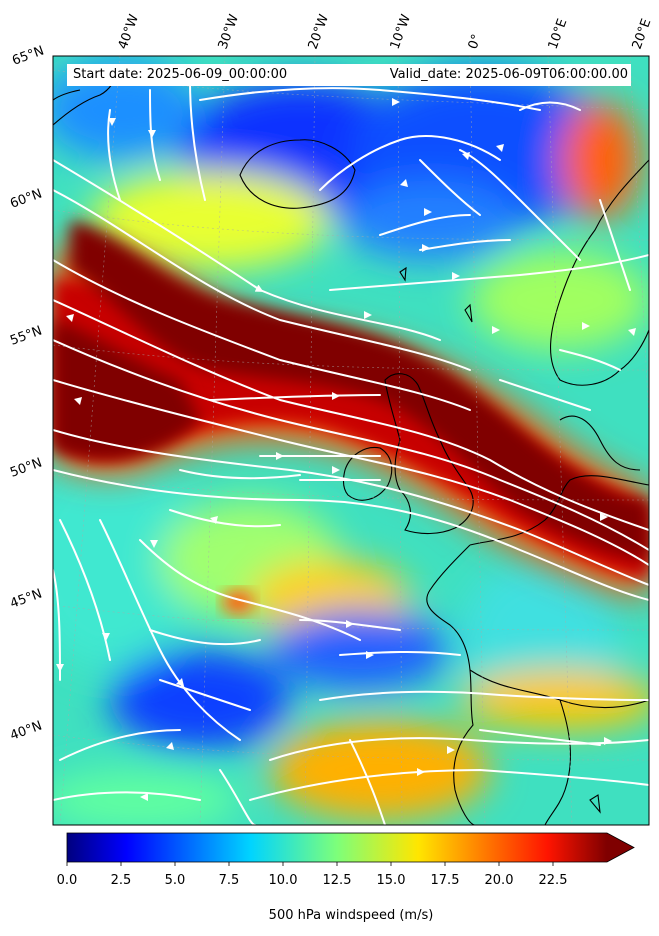 This screenshot has width=659, height=936. Describe the element at coordinates (385, 31) in the screenshot. I see `longitude-labels: 40°W 30°W 20°W 10°W 0° 10°E 20°E` at that location.